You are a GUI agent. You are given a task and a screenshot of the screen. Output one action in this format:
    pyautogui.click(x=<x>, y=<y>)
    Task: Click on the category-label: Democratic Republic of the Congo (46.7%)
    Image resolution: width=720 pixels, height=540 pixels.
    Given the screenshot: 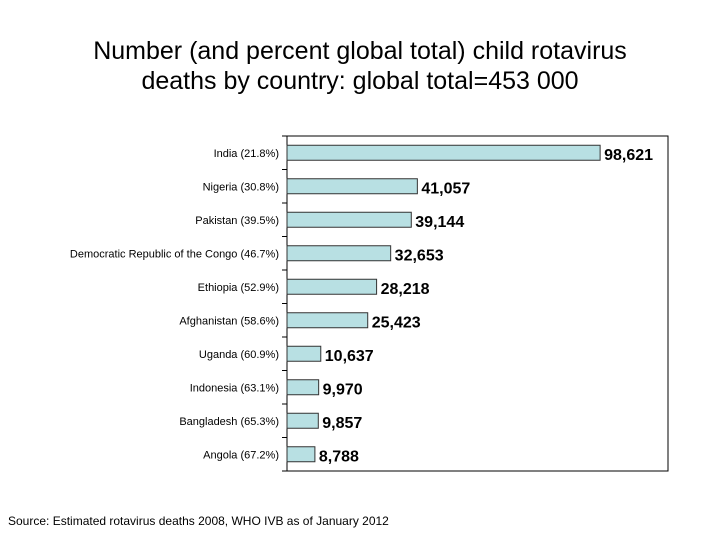 What is the action you would take?
    pyautogui.click(x=174, y=254)
    